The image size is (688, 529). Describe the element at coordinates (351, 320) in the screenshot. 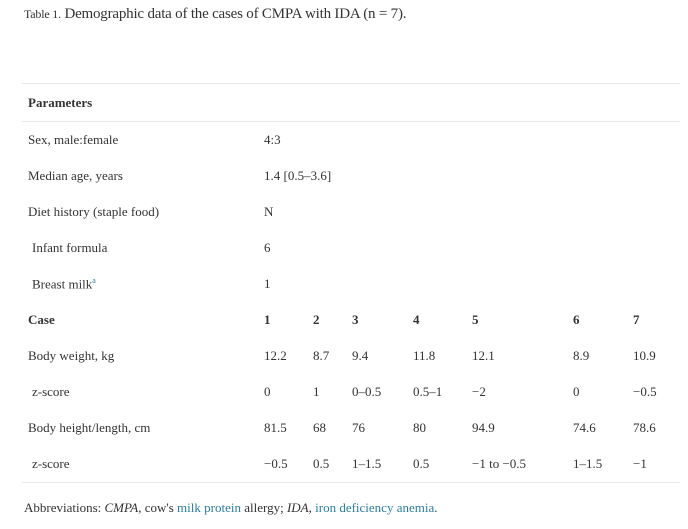

I see `case-header-row: Case 1 2 3 4 5 6 7` at that location.